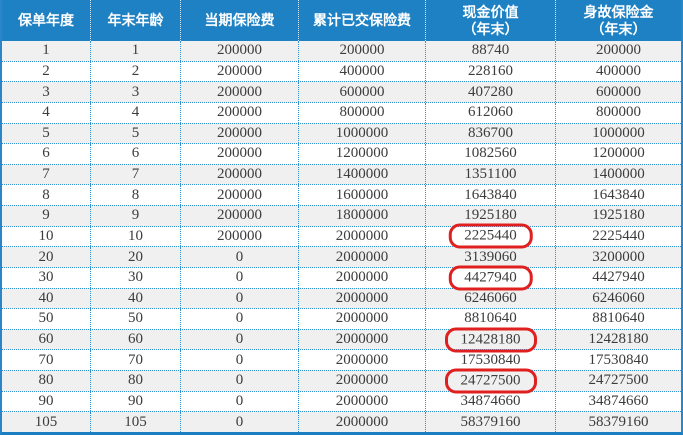  Describe the element at coordinates (135, 133) in the screenshot. I see `cell-year-end-age: 5` at that location.